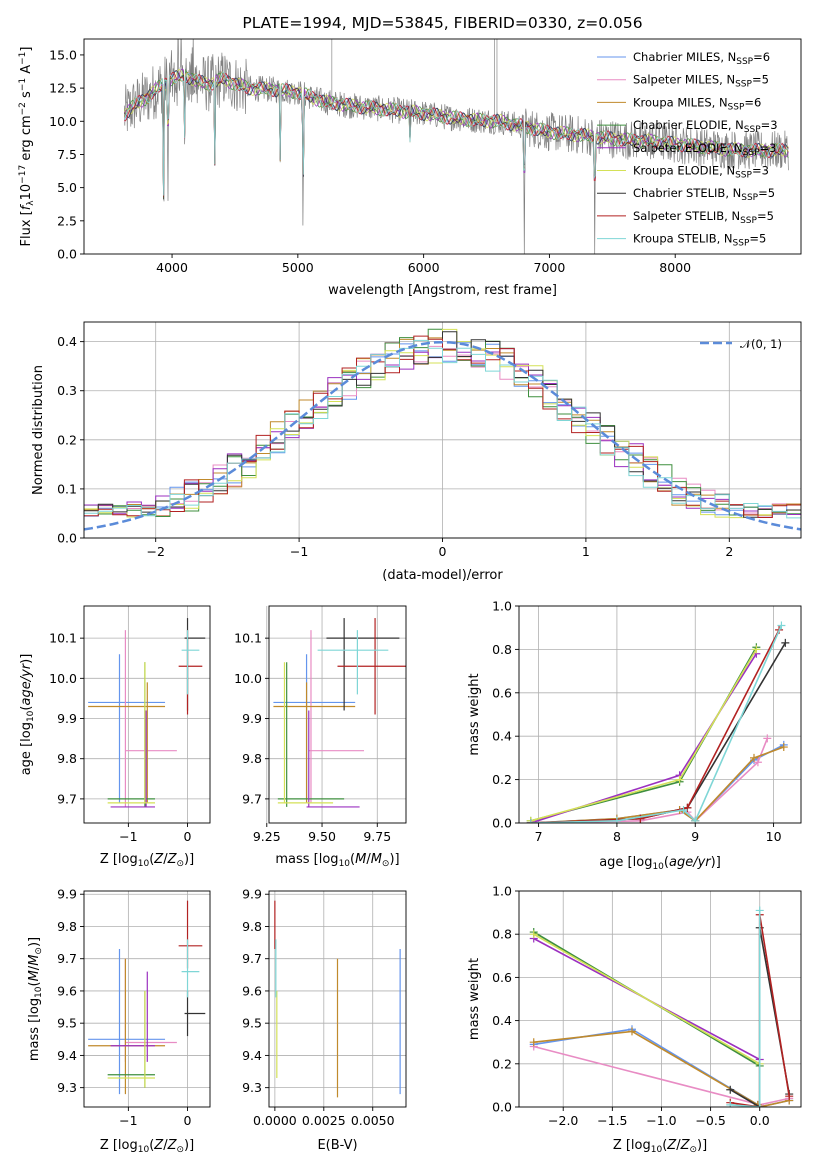 The image size is (819, 1170). I want to click on x-tick-label: 4000, so click(172, 267).